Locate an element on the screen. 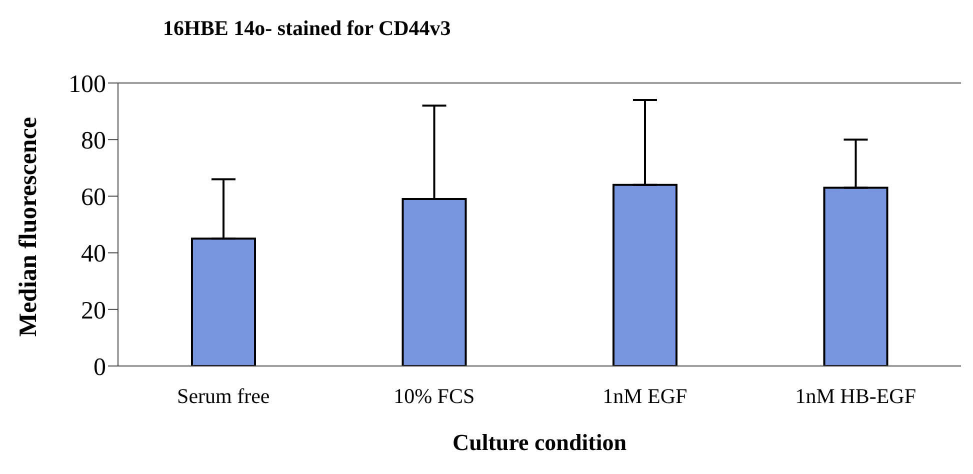 The image size is (973, 474). y-tick-label: 0 is located at coordinates (100, 367).